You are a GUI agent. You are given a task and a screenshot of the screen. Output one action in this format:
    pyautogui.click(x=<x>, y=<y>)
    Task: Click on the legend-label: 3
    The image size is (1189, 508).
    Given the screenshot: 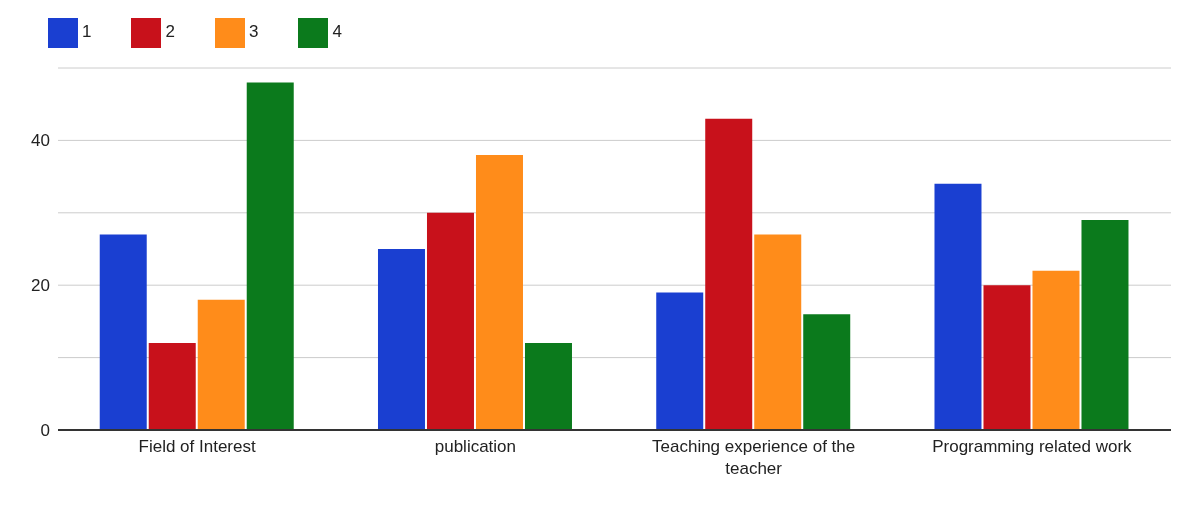 What is the action you would take?
    pyautogui.click(x=253, y=32)
    